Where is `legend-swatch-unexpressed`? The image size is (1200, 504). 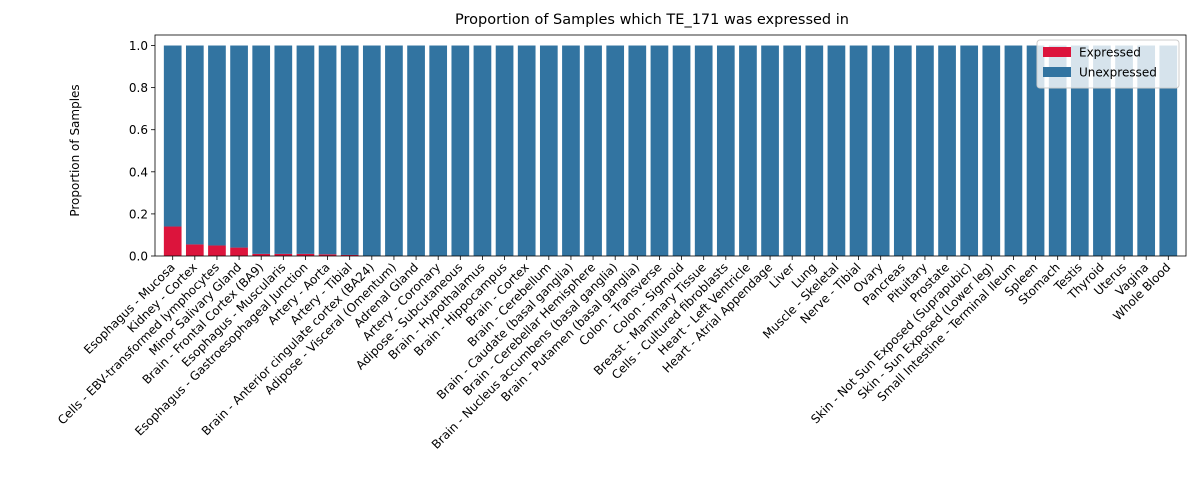 legend-swatch-unexpressed is located at coordinates (1057, 72).